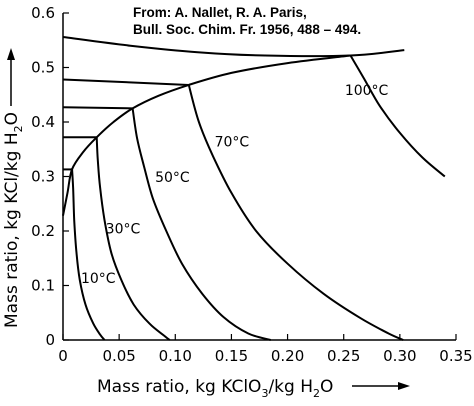  Describe the element at coordinates (175, 356) in the screenshot. I see `x-tick-label: 0.10` at that location.